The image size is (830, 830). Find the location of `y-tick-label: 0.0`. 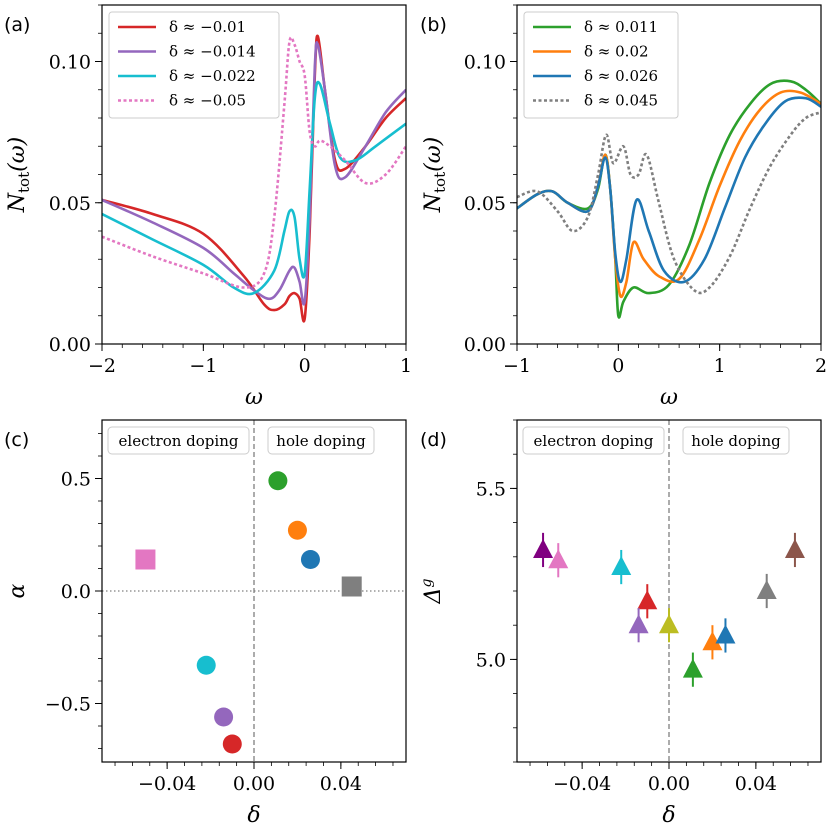

y-tick-label: 0.0 is located at coordinates (76, 592).